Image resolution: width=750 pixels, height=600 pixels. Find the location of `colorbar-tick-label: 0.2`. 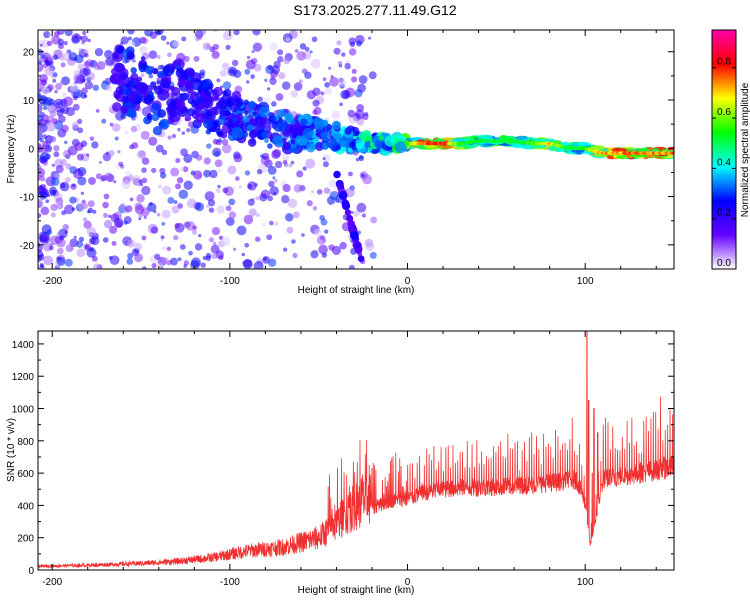

colorbar-tick-label: 0.2 is located at coordinates (724, 213).